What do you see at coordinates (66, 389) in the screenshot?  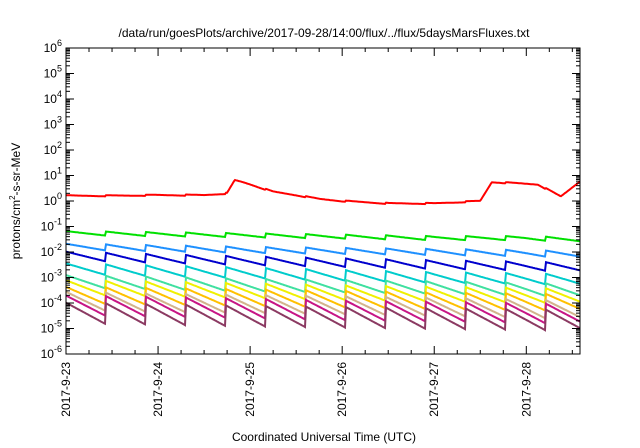 I see `x-tick-label: 2017-9-23` at bounding box center [66, 389].